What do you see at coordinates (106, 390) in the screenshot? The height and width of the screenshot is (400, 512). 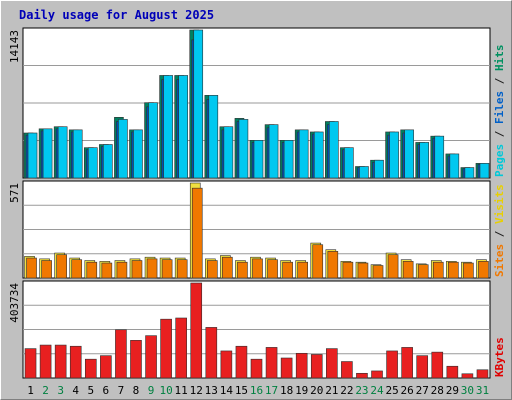 I see `x-tick-label-day-6: 6` at bounding box center [106, 390].